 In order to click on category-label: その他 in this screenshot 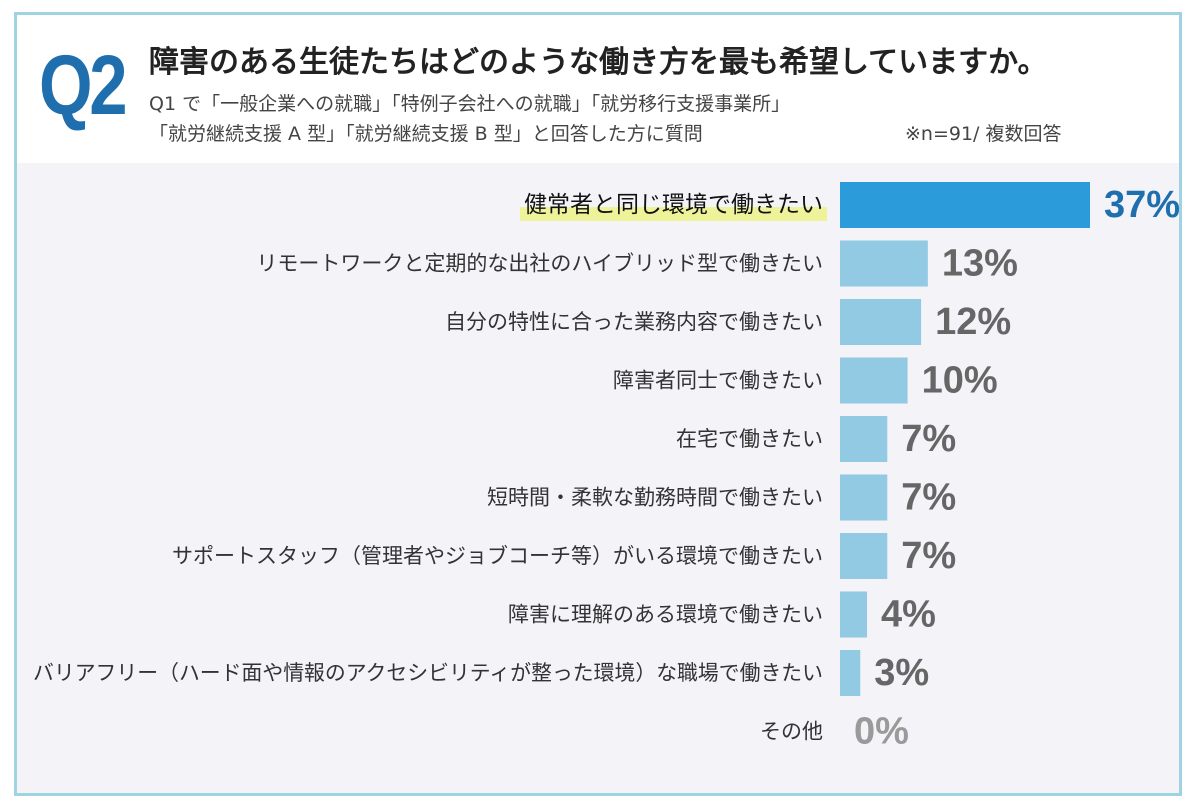, I will do `click(791, 732)`.